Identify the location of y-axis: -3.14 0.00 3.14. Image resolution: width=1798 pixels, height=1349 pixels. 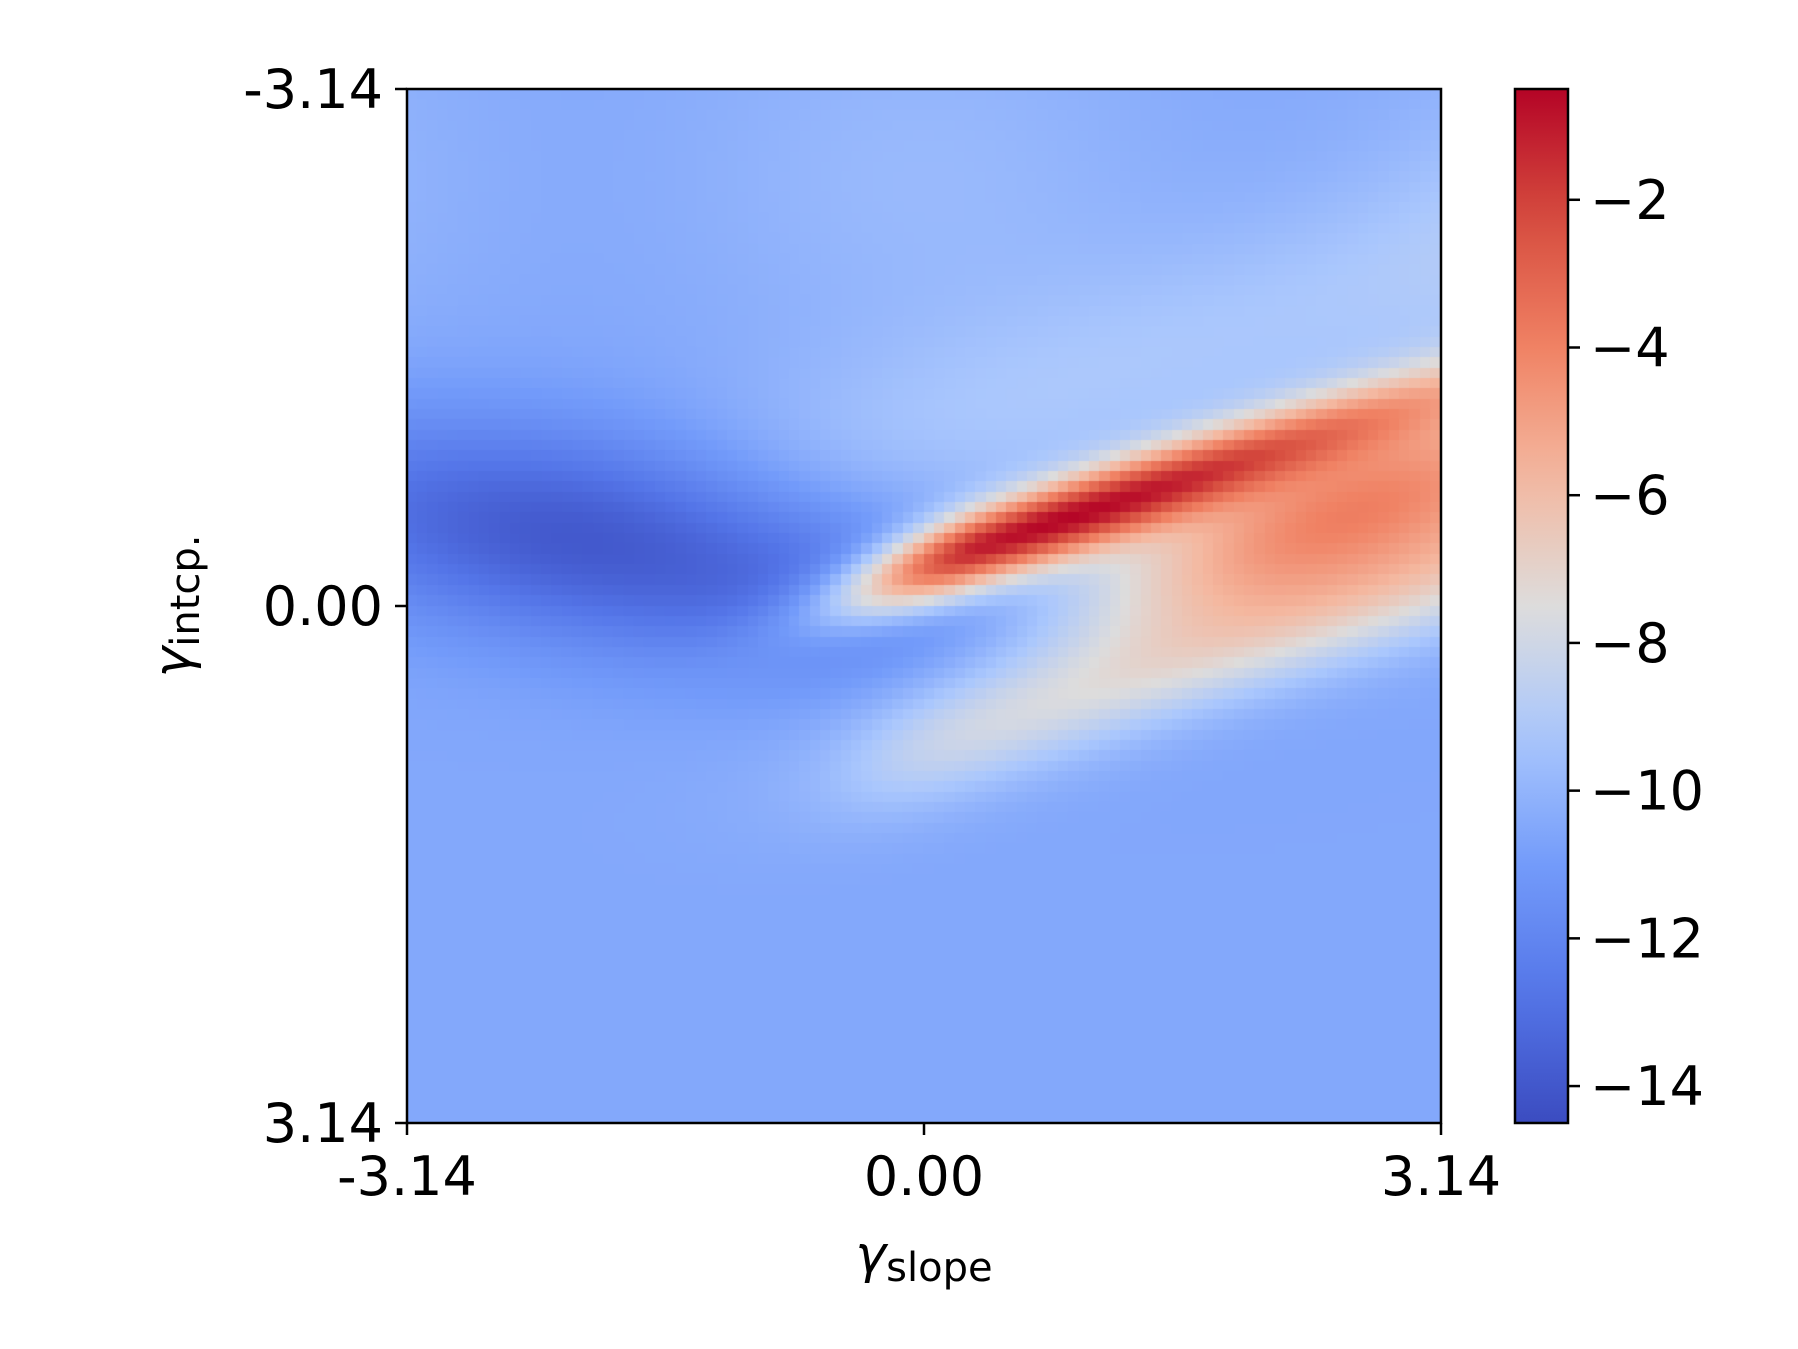
(325, 606).